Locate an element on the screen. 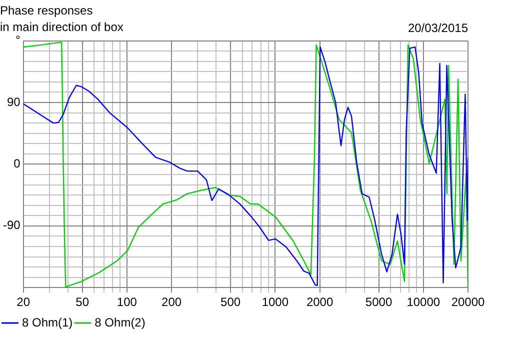 The width and height of the screenshot is (508, 339). x-tick-label: 5000 is located at coordinates (378, 302).